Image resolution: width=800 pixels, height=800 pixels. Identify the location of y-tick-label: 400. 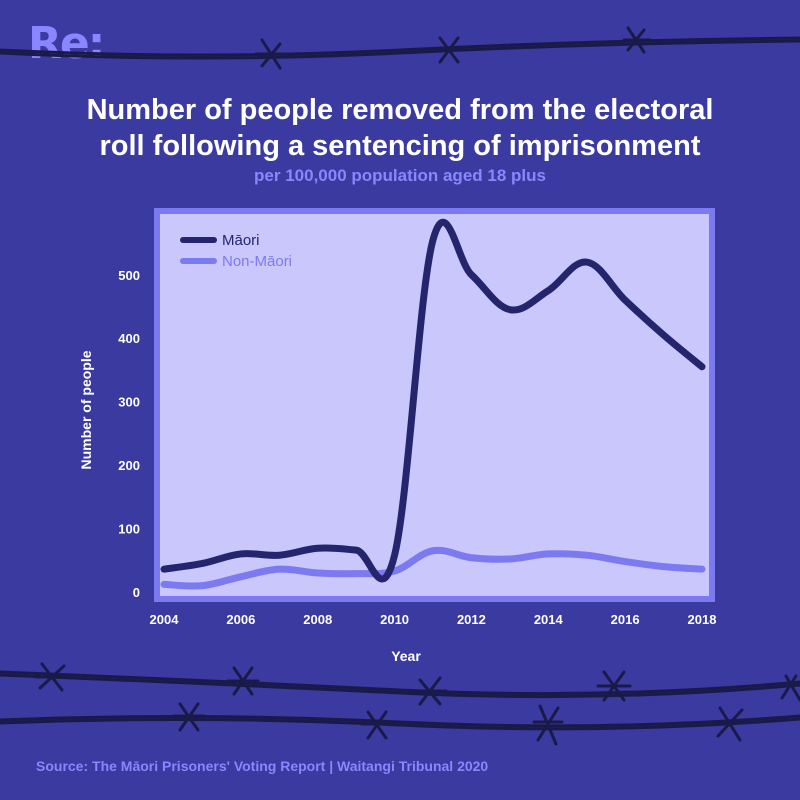
(129, 338).